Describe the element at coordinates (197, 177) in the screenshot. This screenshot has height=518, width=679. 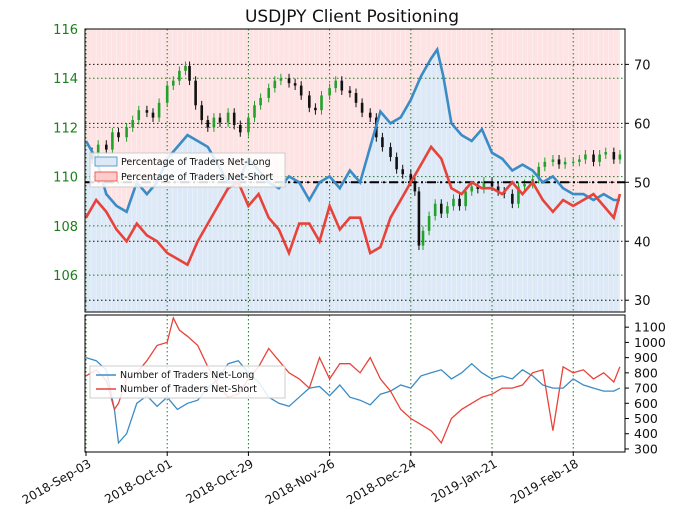
I see `legend-label-net-short-pct: Percentage of Traders Net-Short` at that location.